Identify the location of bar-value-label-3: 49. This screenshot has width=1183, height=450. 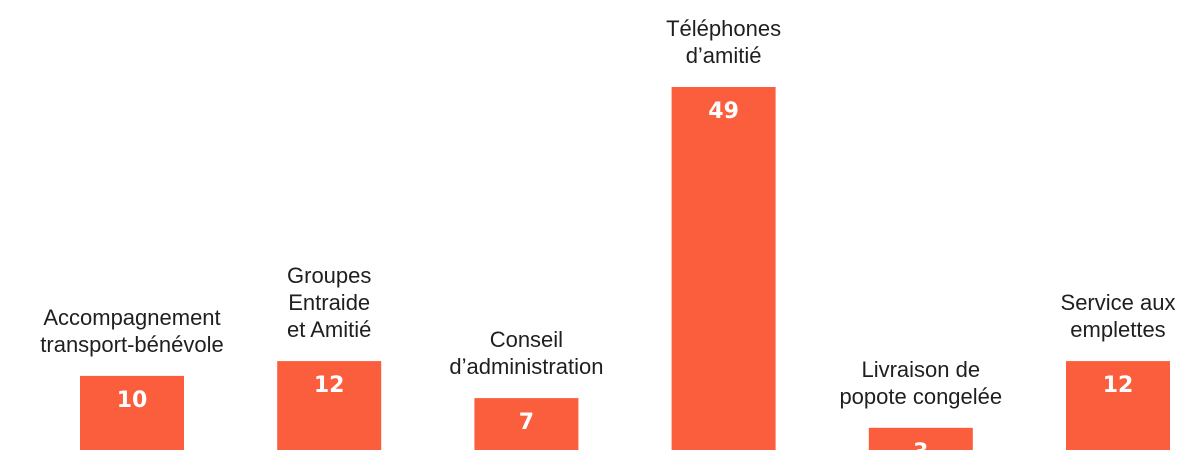
(723, 111).